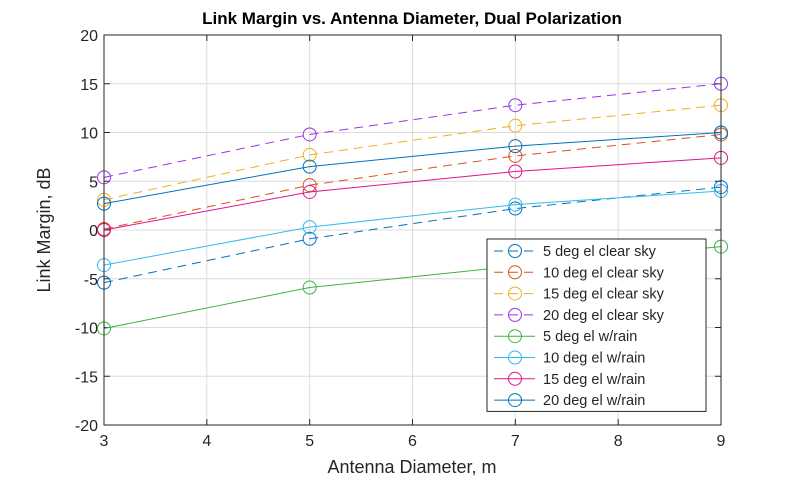  Describe the element at coordinates (412, 441) in the screenshot. I see `x-tick-label: 6` at that location.